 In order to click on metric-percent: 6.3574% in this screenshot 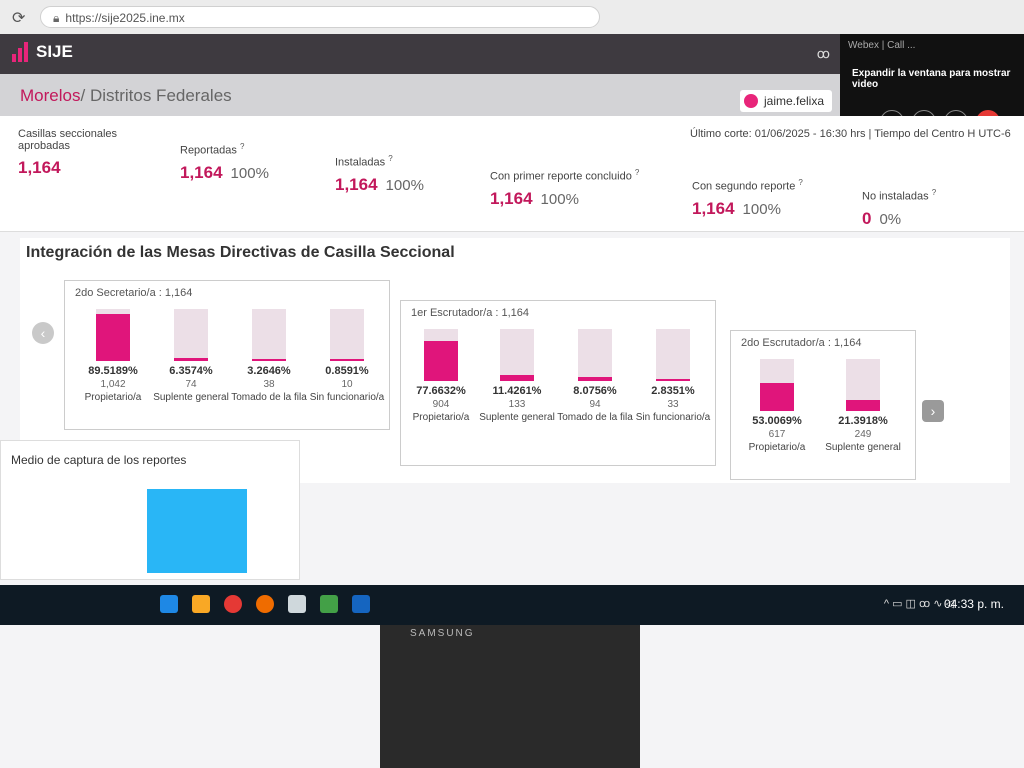, I will do `click(191, 371)`.